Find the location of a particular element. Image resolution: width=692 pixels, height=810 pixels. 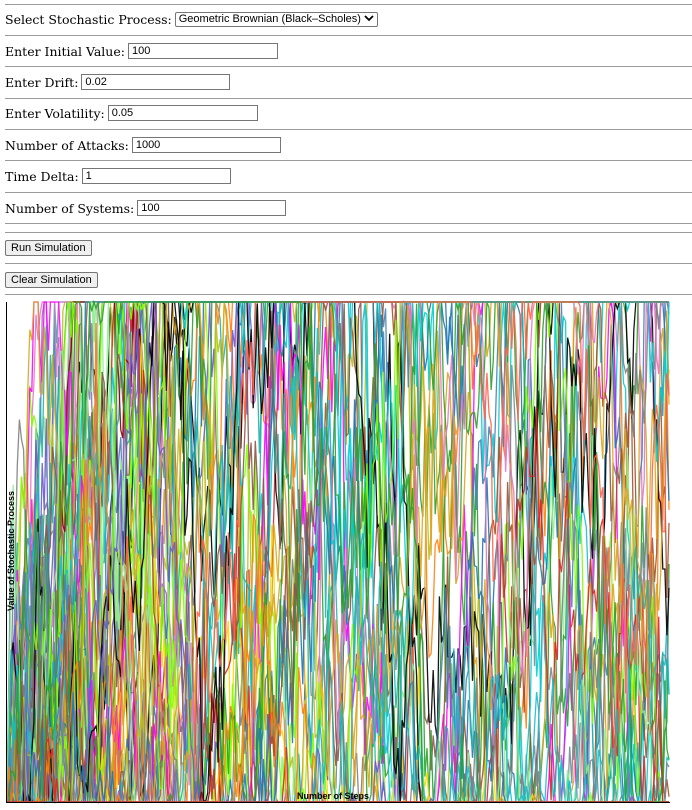

volatility-row: Enter Volatility: 0.05 is located at coordinates (131, 113).